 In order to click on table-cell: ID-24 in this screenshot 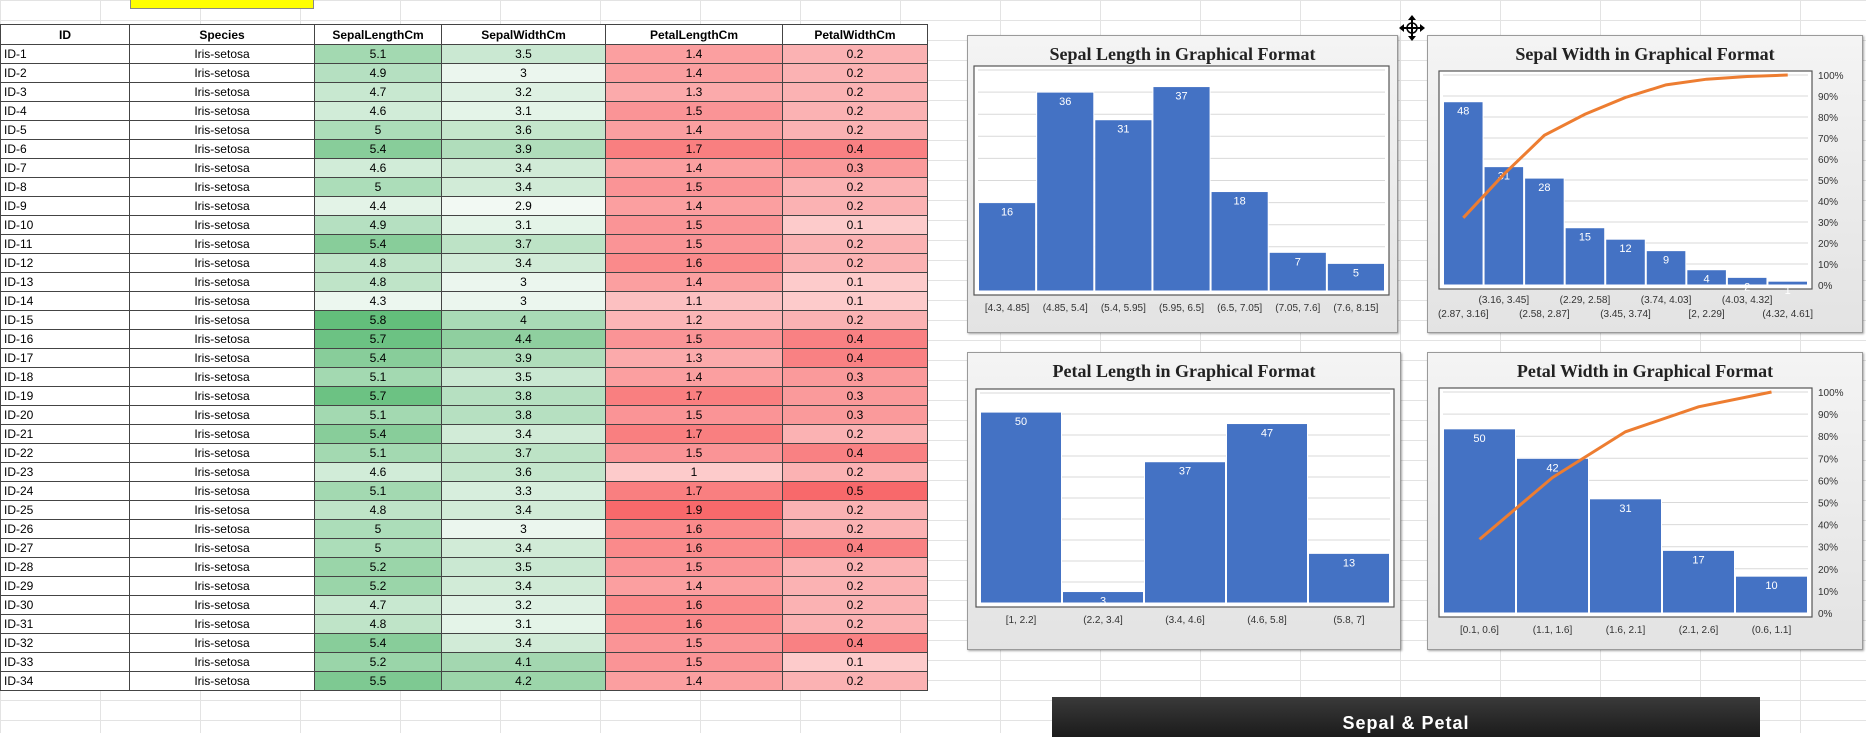, I will do `click(65, 491)`.